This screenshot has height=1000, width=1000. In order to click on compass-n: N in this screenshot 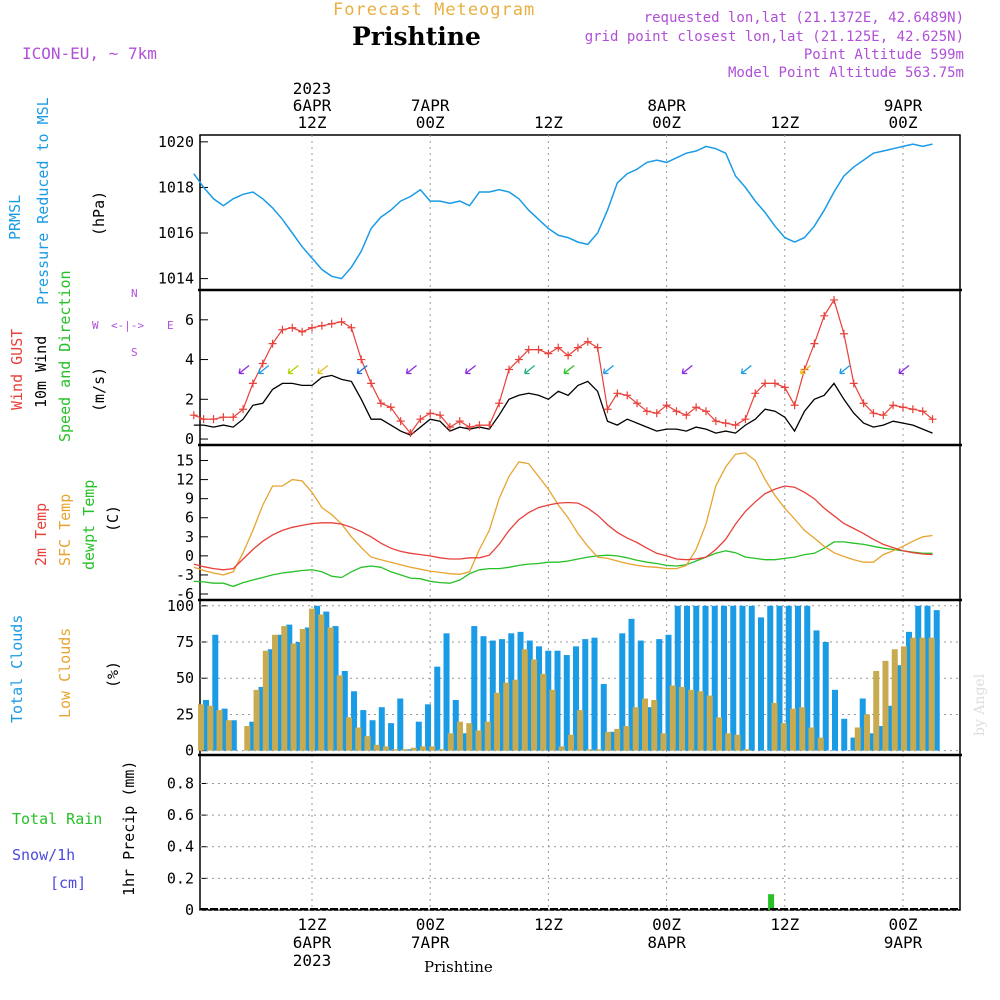, I will do `click(134, 293)`.